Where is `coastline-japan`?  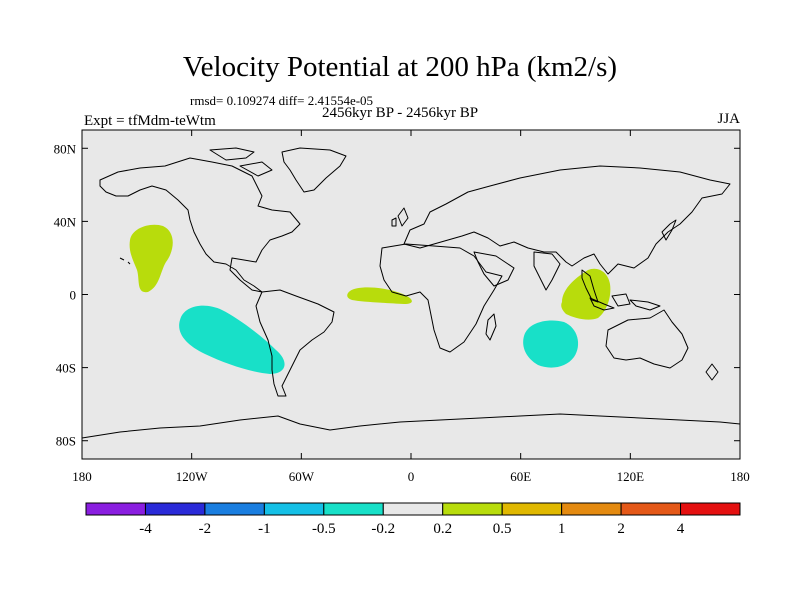 coastline-japan is located at coordinates (669, 230).